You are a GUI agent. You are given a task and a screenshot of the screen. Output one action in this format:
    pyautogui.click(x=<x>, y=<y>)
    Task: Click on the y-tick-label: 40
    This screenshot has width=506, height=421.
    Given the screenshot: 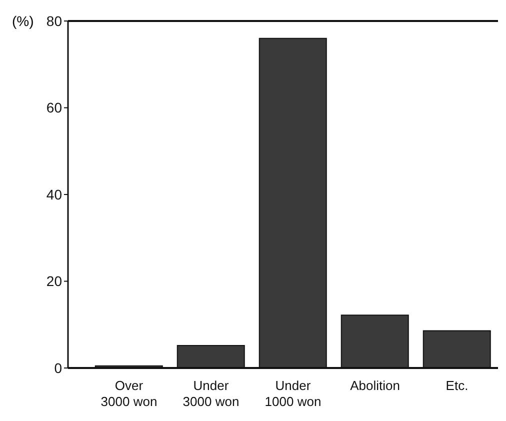 What is the action you would take?
    pyautogui.click(x=54, y=194)
    